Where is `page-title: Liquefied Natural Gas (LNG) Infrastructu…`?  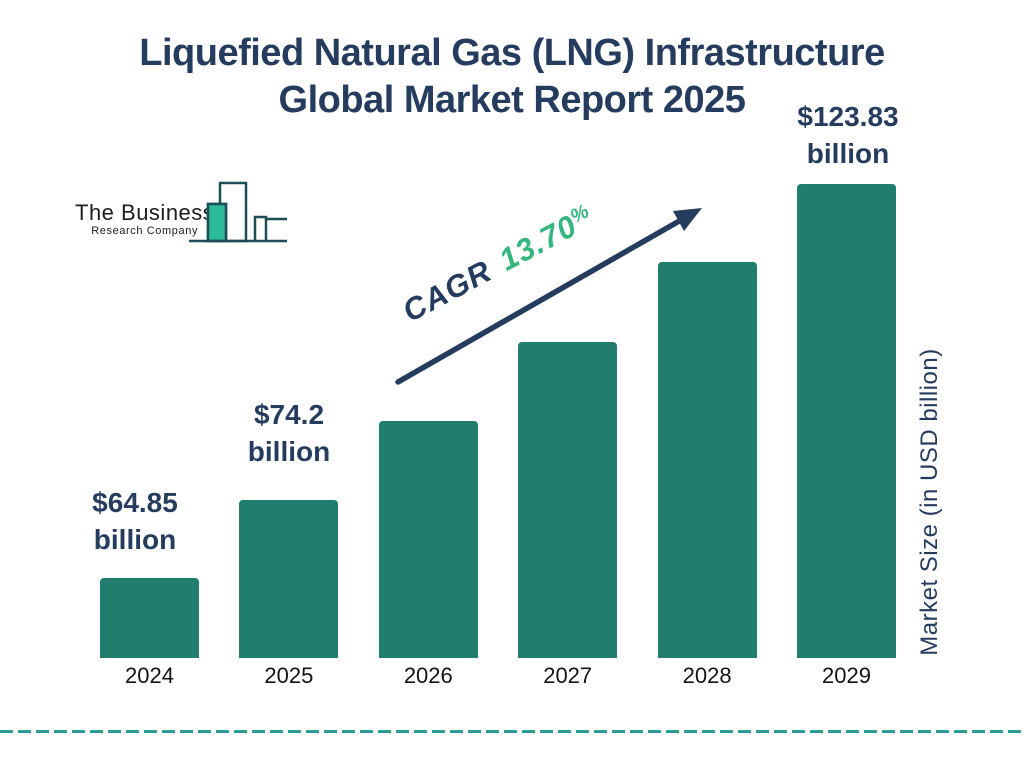
page-title: Liquefied Natural Gas (LNG) Infrastructu… is located at coordinates (512, 77).